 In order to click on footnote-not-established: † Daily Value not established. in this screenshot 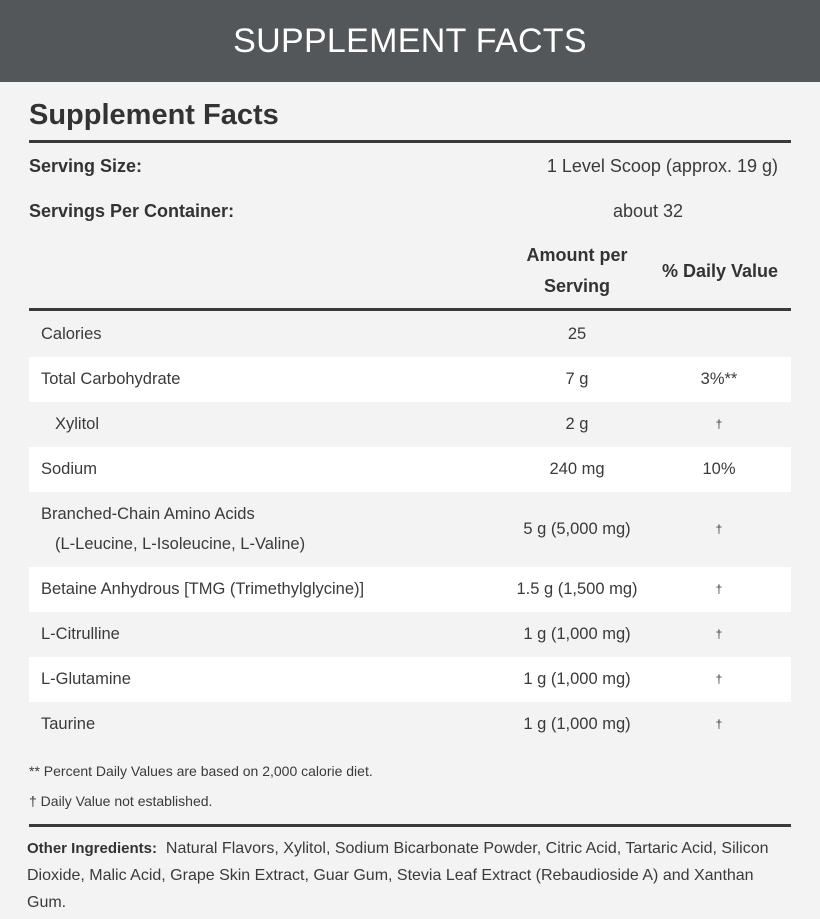, I will do `click(121, 801)`.